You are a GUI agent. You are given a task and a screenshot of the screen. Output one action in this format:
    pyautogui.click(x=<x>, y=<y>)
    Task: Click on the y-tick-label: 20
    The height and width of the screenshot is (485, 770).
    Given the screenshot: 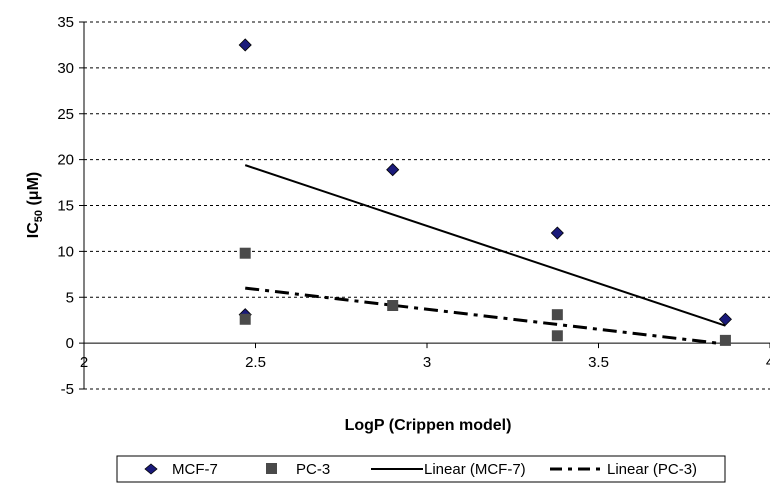 What is the action you would take?
    pyautogui.click(x=65, y=160)
    